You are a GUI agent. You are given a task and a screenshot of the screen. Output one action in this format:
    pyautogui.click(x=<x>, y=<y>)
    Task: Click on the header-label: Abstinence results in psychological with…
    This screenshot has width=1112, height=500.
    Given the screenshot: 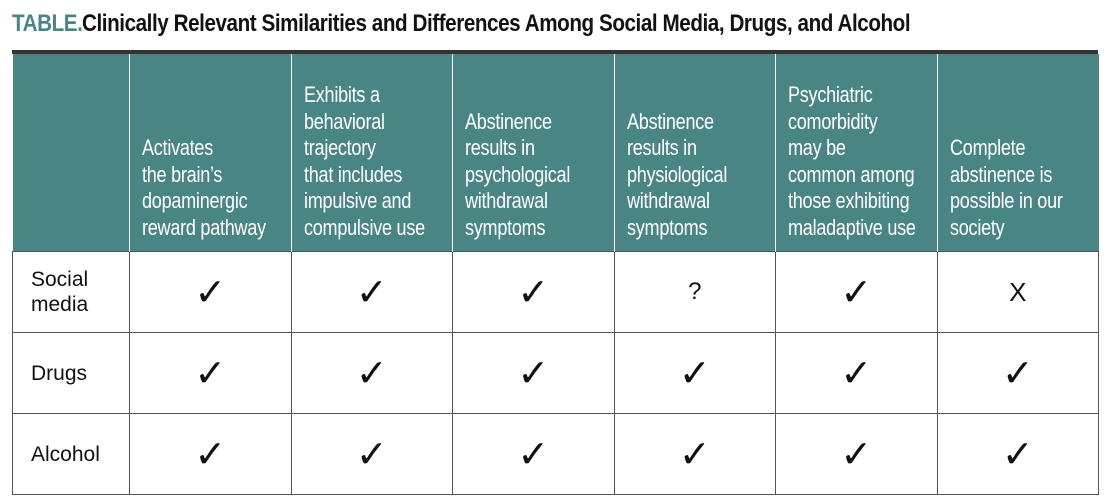 What is the action you would take?
    pyautogui.click(x=518, y=174)
    